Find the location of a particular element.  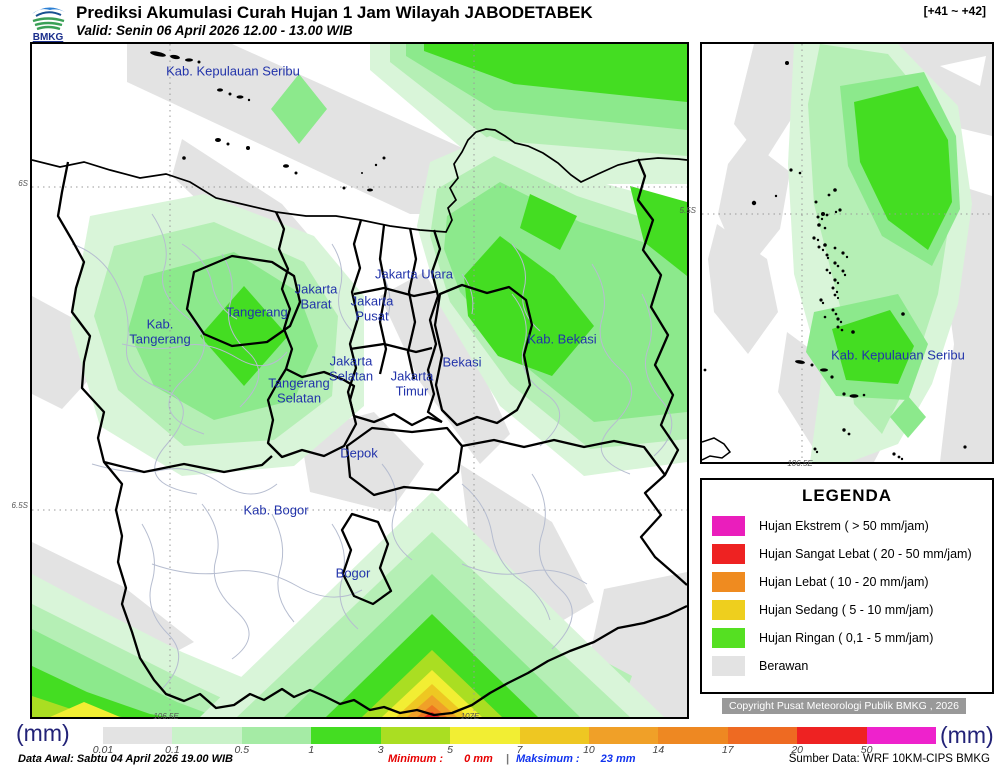

logo-cloud-shape is located at coordinates (48, 10).